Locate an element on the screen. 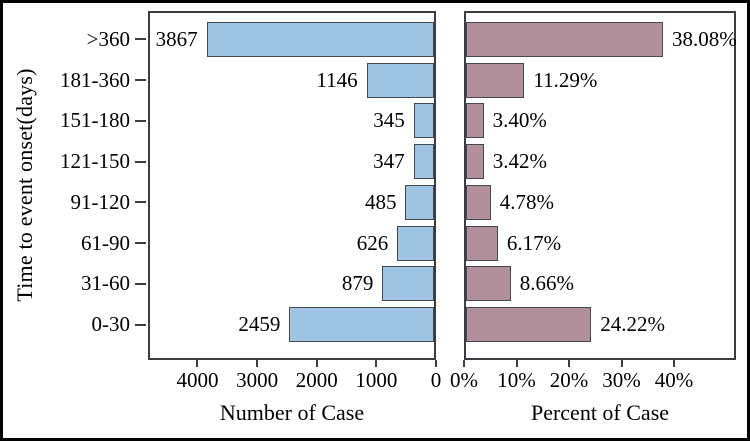  bar-row: 4.78% is located at coordinates (600, 202).